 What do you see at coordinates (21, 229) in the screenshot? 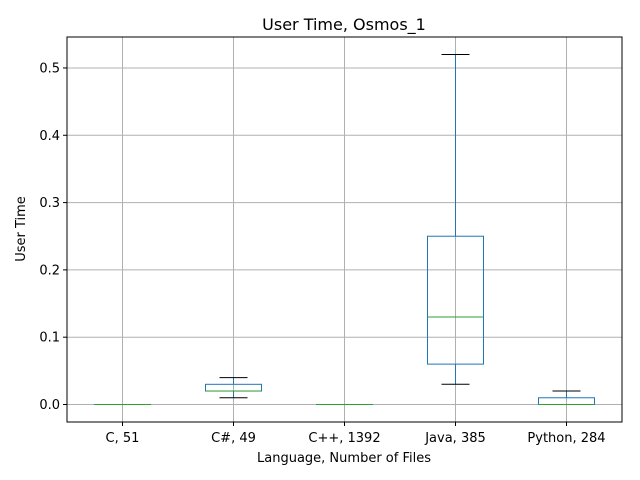
I see `y-axis-label: User Time` at bounding box center [21, 229].